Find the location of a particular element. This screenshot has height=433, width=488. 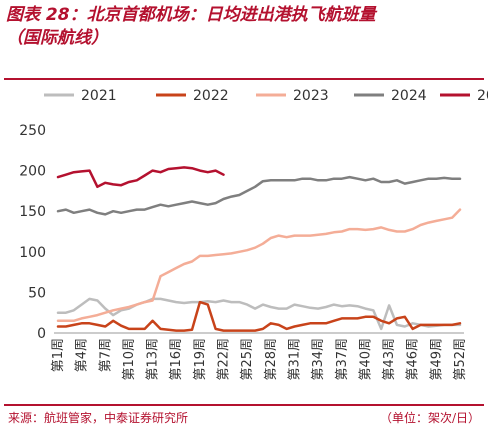

series-line-2021 is located at coordinates (259, 314).